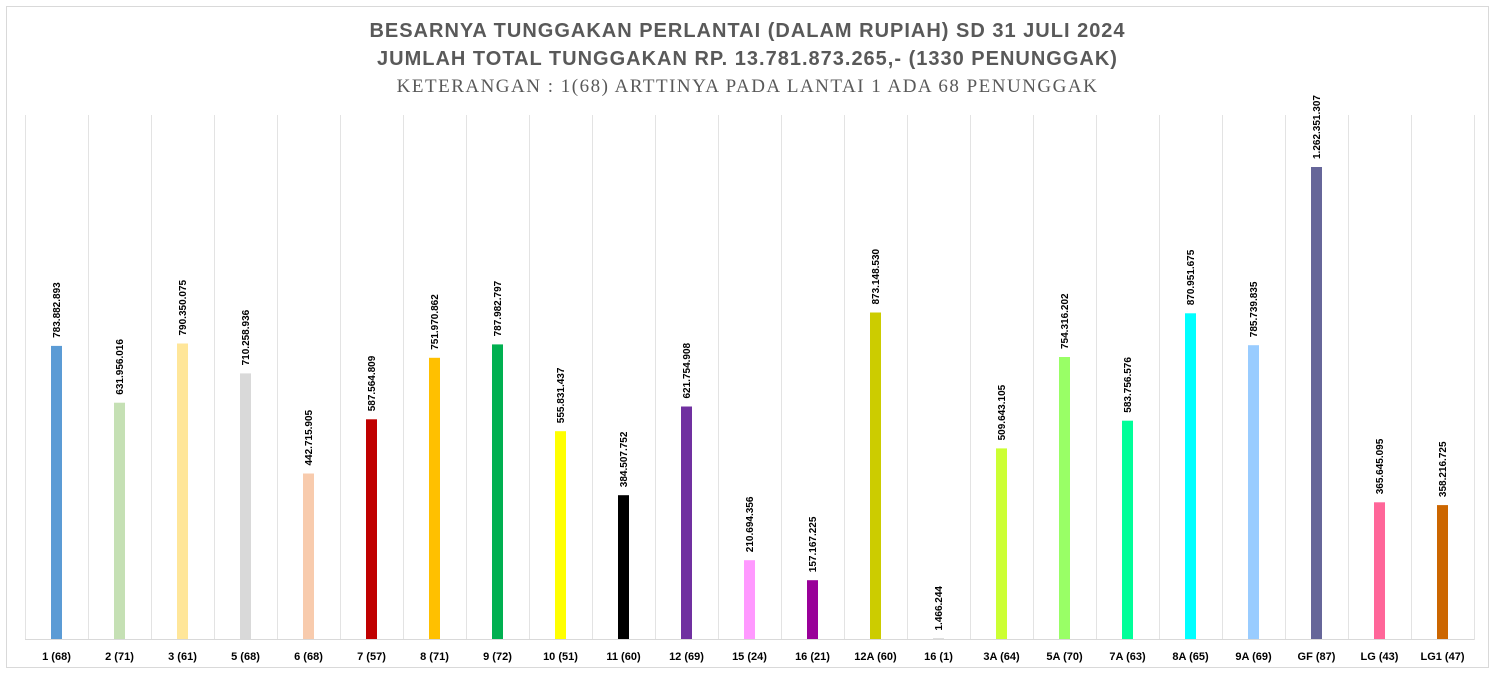 Image resolution: width=1495 pixels, height=674 pixels. Describe the element at coordinates (1128, 385) in the screenshot. I see `value-label: 583.756.576` at that location.